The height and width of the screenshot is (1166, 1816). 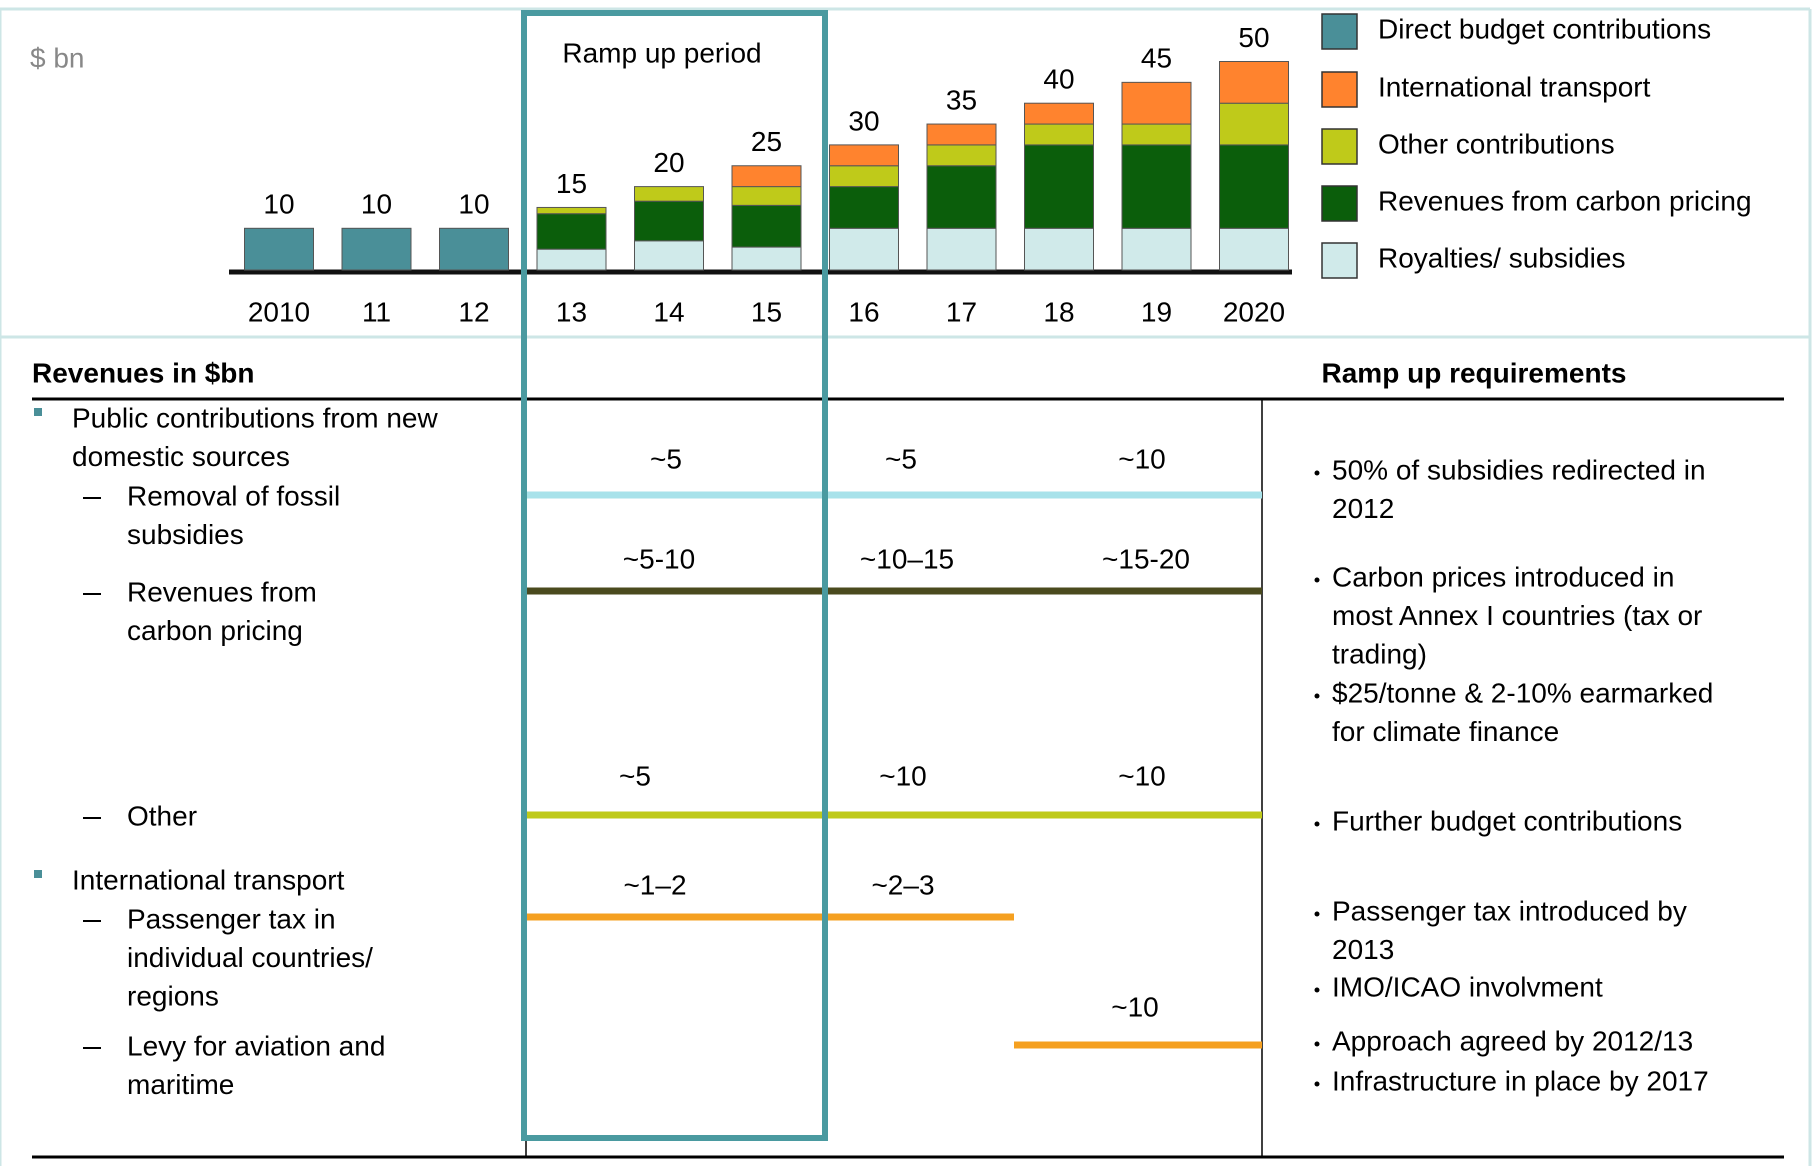 What do you see at coordinates (1509, 910) in the screenshot?
I see `requirement: Passenger tax introduced by` at bounding box center [1509, 910].